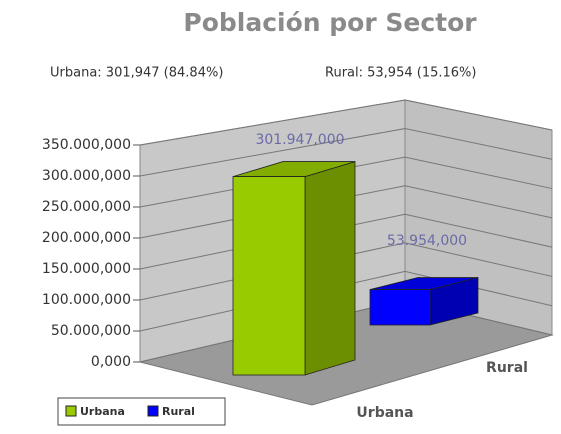  I want to click on legend, so click(141, 411).